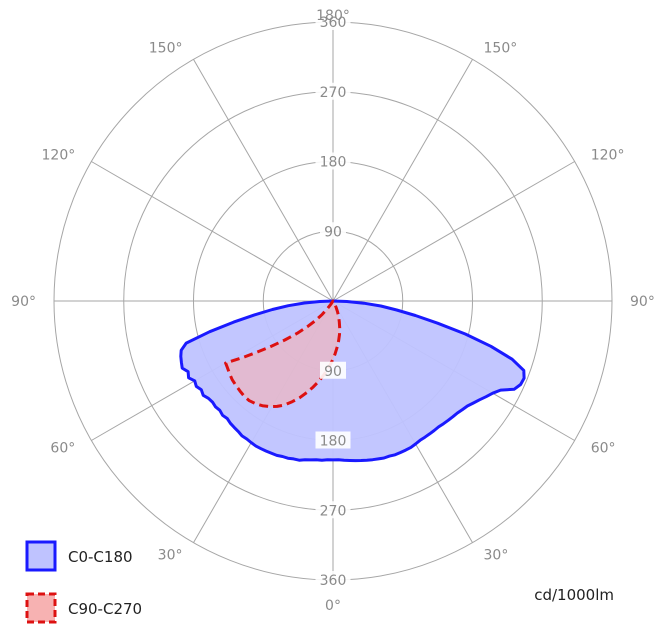 The width and height of the screenshot is (661, 630). Describe the element at coordinates (283, 354) in the screenshot. I see `series-c90-c270-curve` at that location.